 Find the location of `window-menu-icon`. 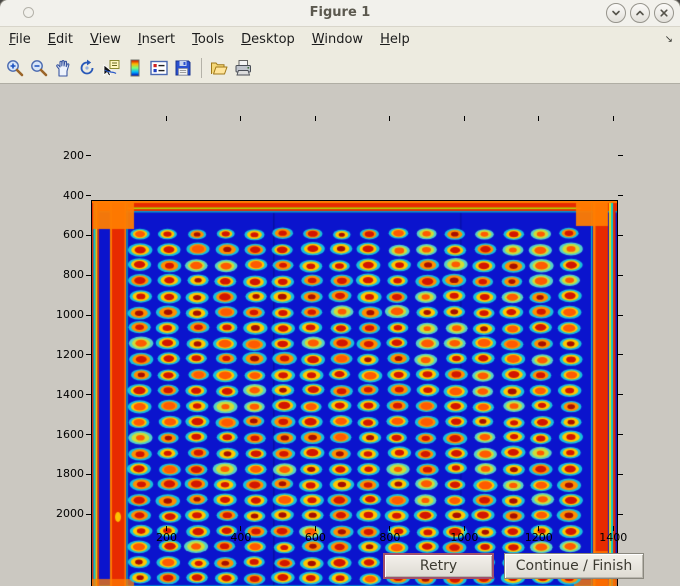

window-menu-icon is located at coordinates (28, 12).